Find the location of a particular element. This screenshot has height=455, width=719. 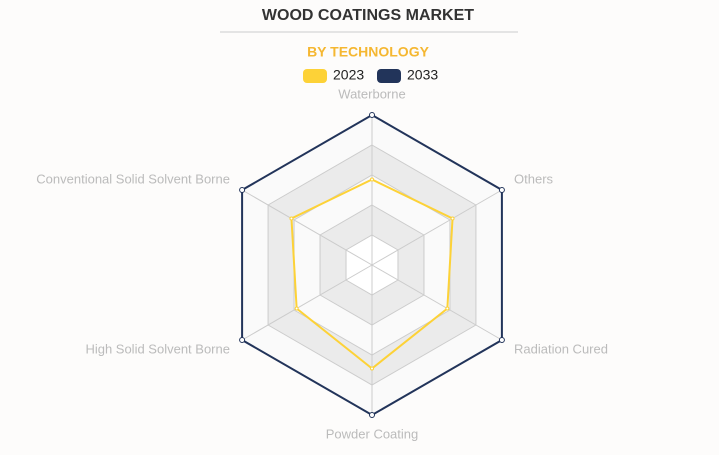

axis-label: Powder Coating is located at coordinates (372, 433).